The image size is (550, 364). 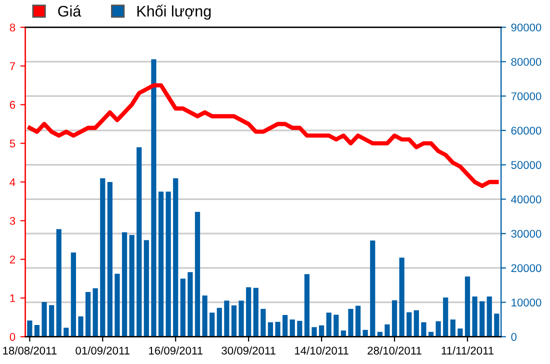 I want to click on y2-tick-label: 70000, so click(x=526, y=96).